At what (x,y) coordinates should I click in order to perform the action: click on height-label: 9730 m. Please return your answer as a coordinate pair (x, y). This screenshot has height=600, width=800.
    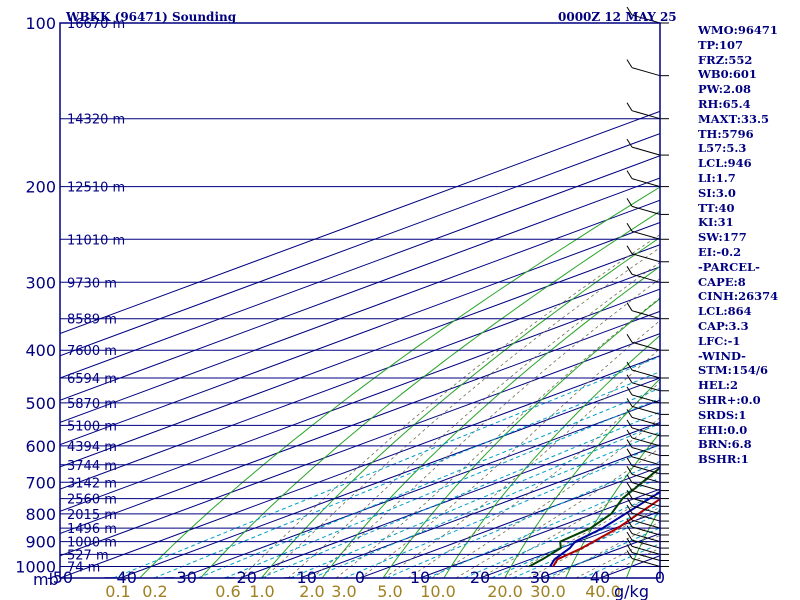
    Looking at the image, I should click on (92, 283).